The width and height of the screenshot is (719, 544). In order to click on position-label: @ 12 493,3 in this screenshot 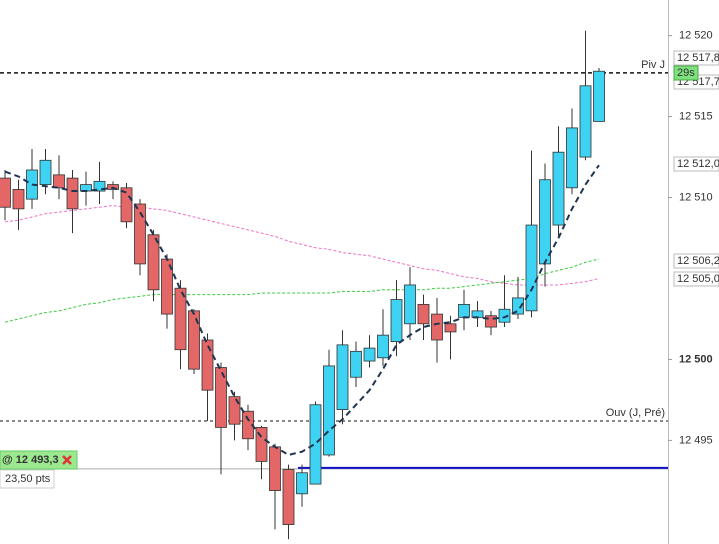, I will do `click(30, 460)`.